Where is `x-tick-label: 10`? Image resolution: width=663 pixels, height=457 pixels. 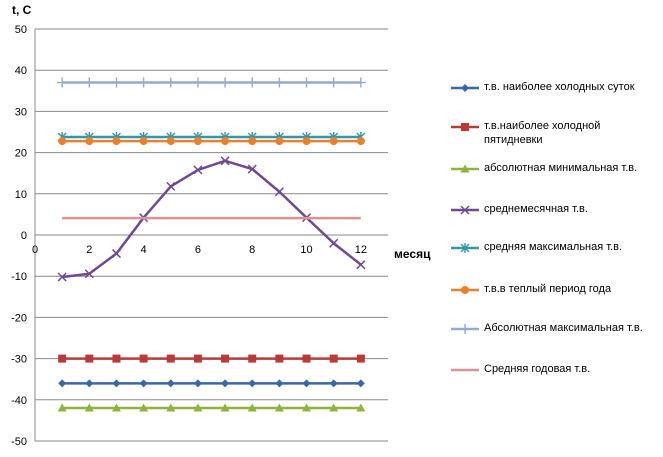
x-tick-label: 10 is located at coordinates (306, 250).